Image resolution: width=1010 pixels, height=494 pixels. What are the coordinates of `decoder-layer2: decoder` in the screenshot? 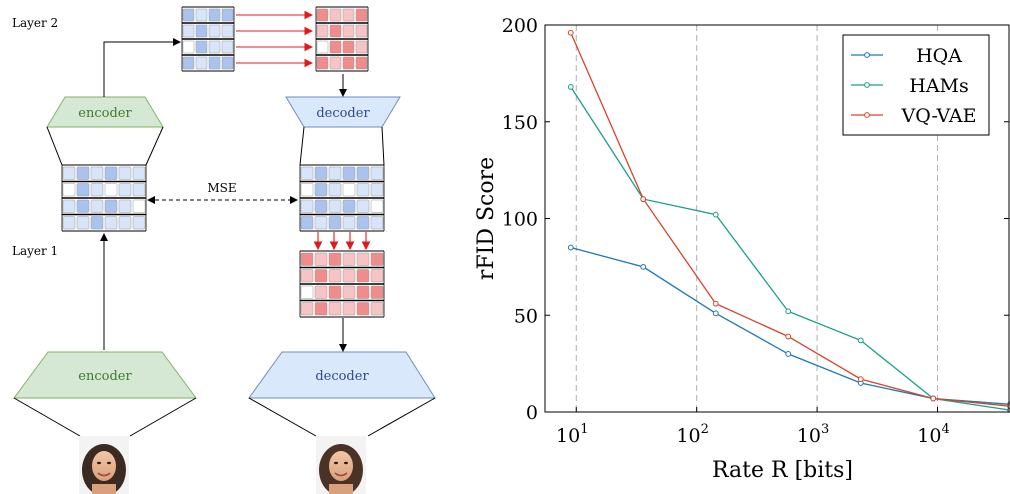 It's located at (343, 112).